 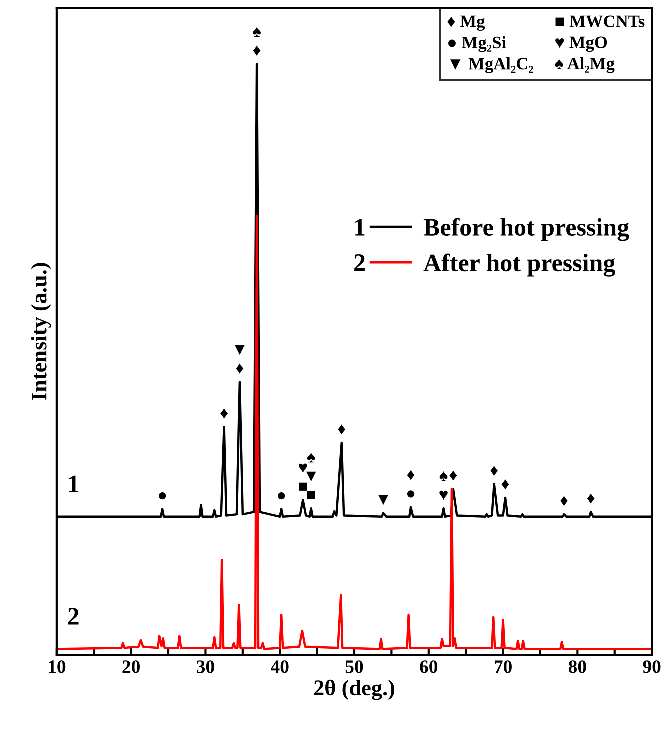 What do you see at coordinates (585, 65) in the screenshot?
I see `annotation: ♠ Al₂Mg` at bounding box center [585, 65].